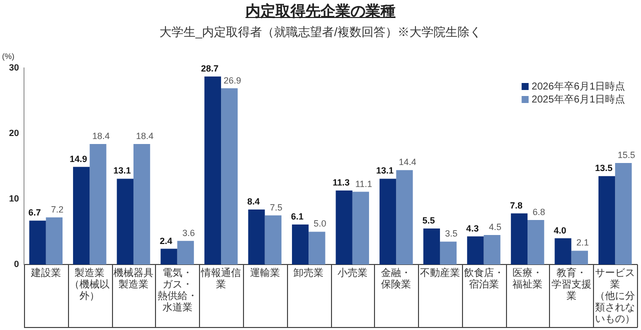 The height and width of the screenshot is (330, 641). Describe the element at coordinates (309, 273) in the screenshot. I see `x-tick-label: 卸売業` at that location.